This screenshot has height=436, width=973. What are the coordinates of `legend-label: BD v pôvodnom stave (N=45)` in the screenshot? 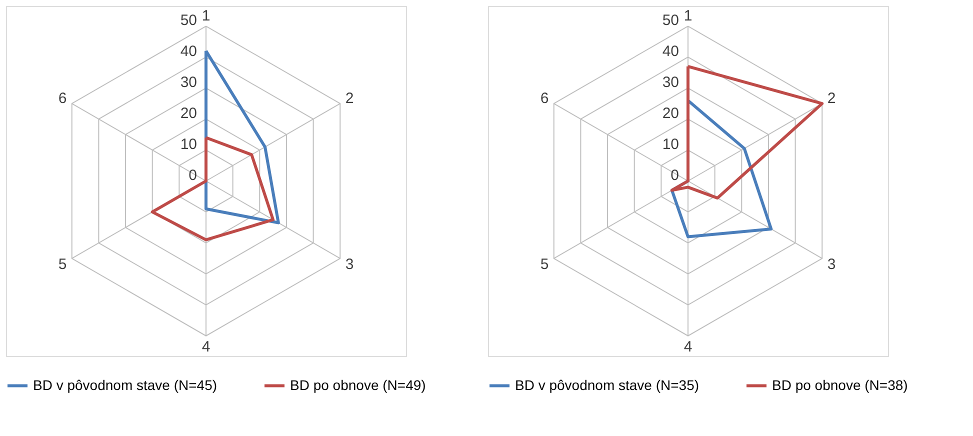 It's located at (125, 384).